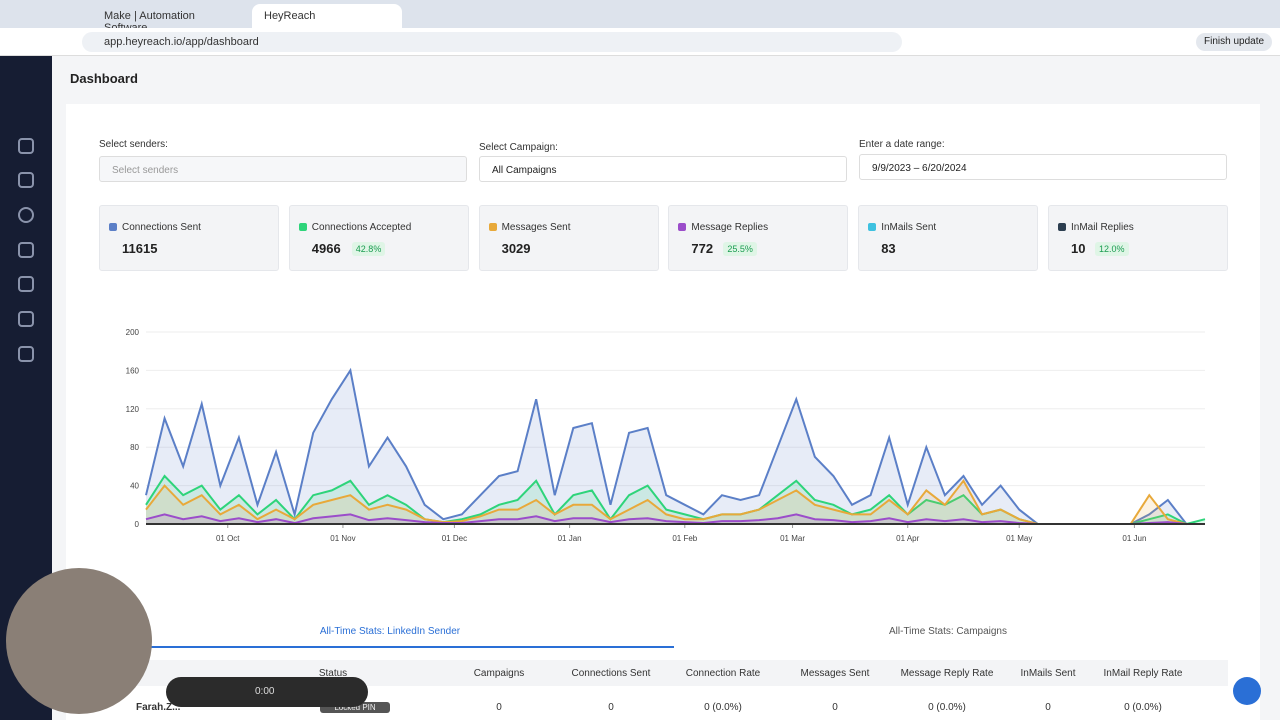 This screenshot has width=1280, height=720. I want to click on filter-label: Enter a date range:, so click(902, 144).